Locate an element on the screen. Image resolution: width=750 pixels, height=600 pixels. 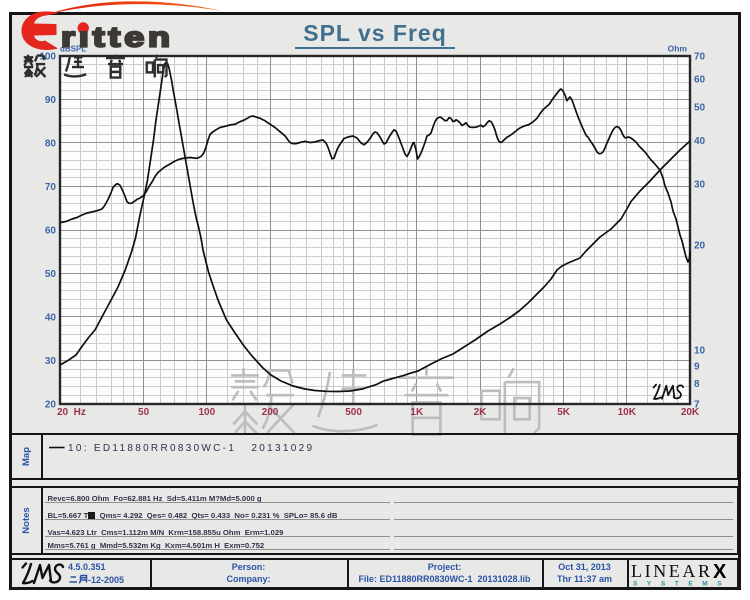
svg-text: 20K is located at coordinates (690, 412).